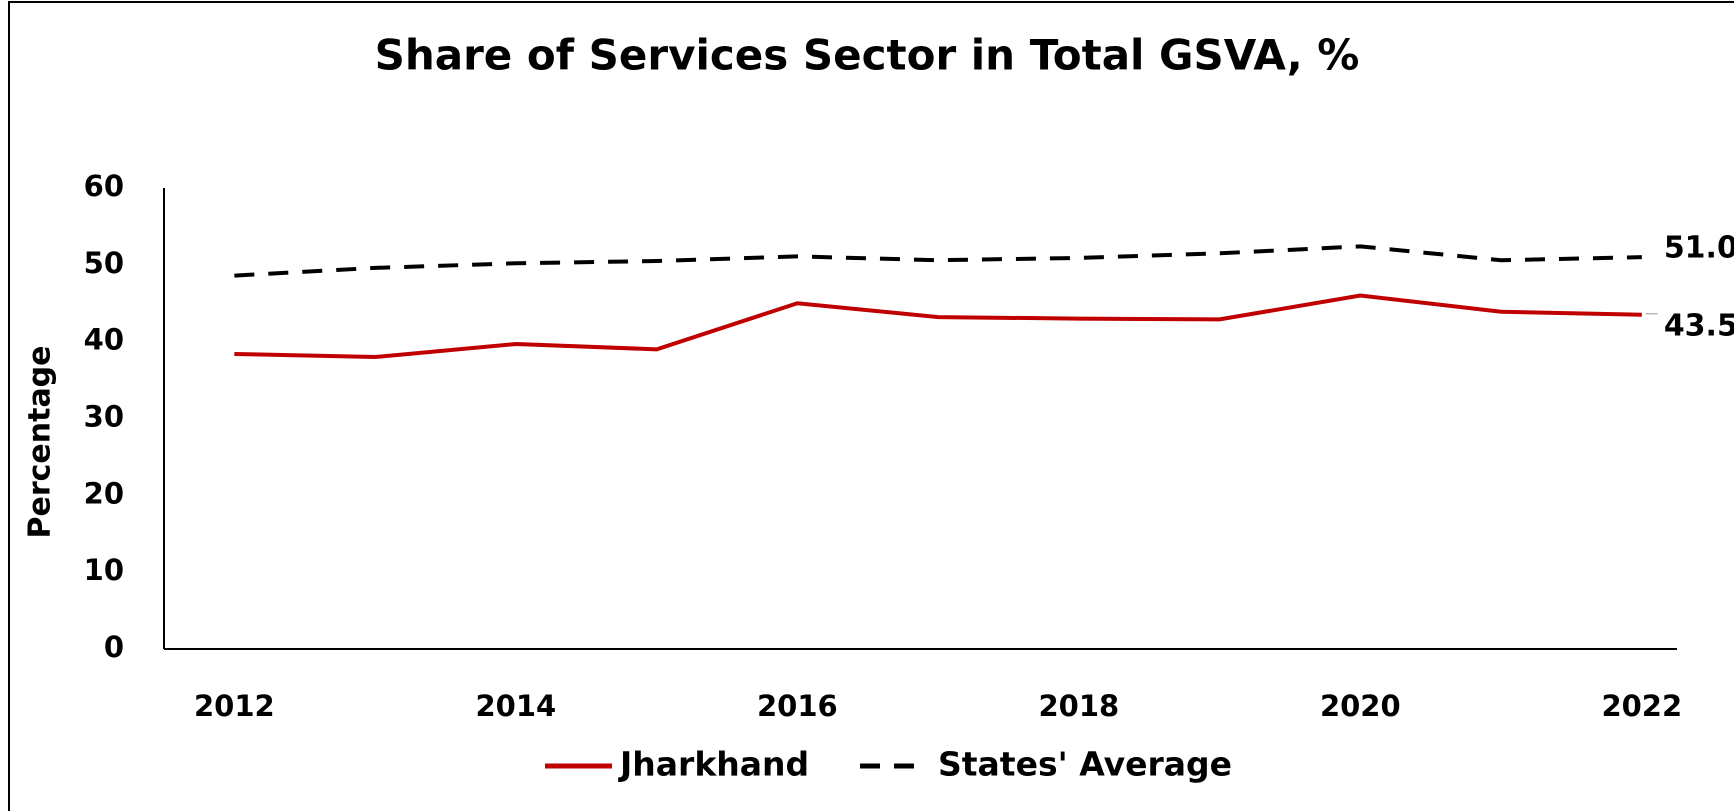 Image resolution: width=1734 pixels, height=811 pixels. I want to click on y-tick-label: 30, so click(104, 417).